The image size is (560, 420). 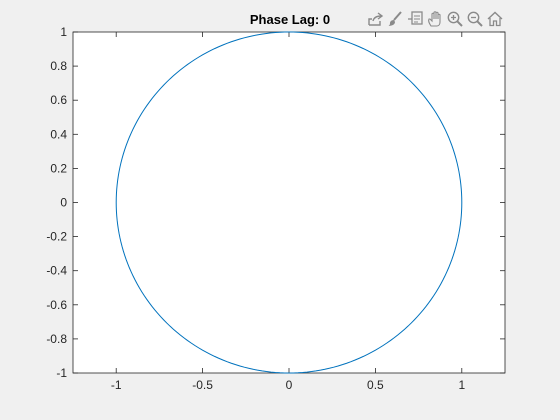 What do you see at coordinates (63, 203) in the screenshot?
I see `y-tick-label: 0` at bounding box center [63, 203].